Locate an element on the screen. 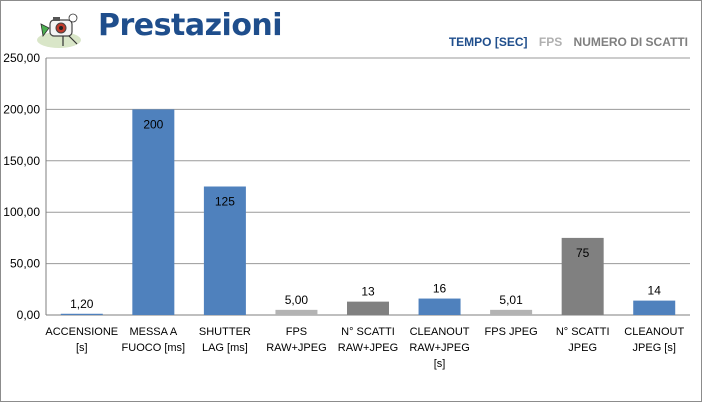 The width and height of the screenshot is (702, 402). category-label-4: RAW+JPEG is located at coordinates (368, 348).